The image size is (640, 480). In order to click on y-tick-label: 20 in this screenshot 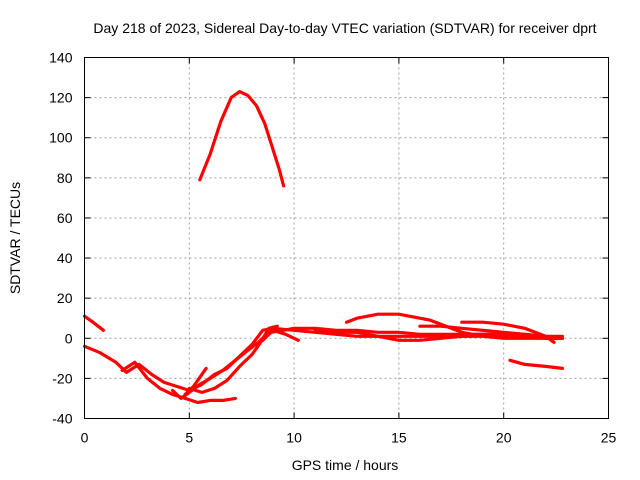, I will do `click(65, 298)`.